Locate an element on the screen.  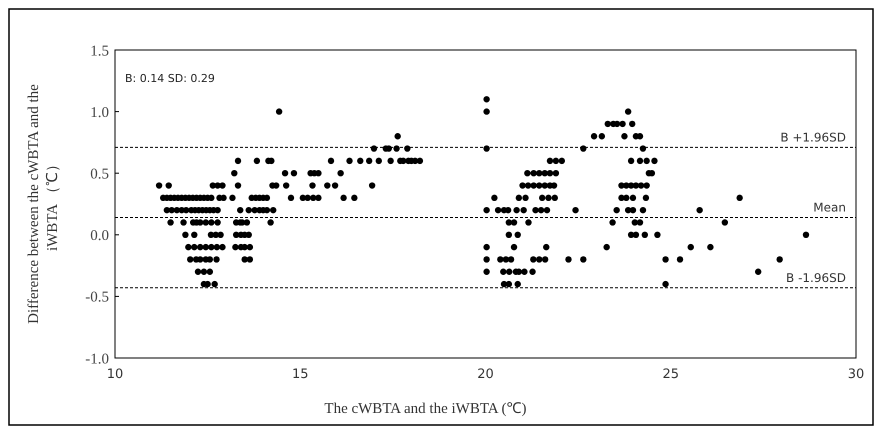
x-tick-label: 10 is located at coordinates (115, 374).